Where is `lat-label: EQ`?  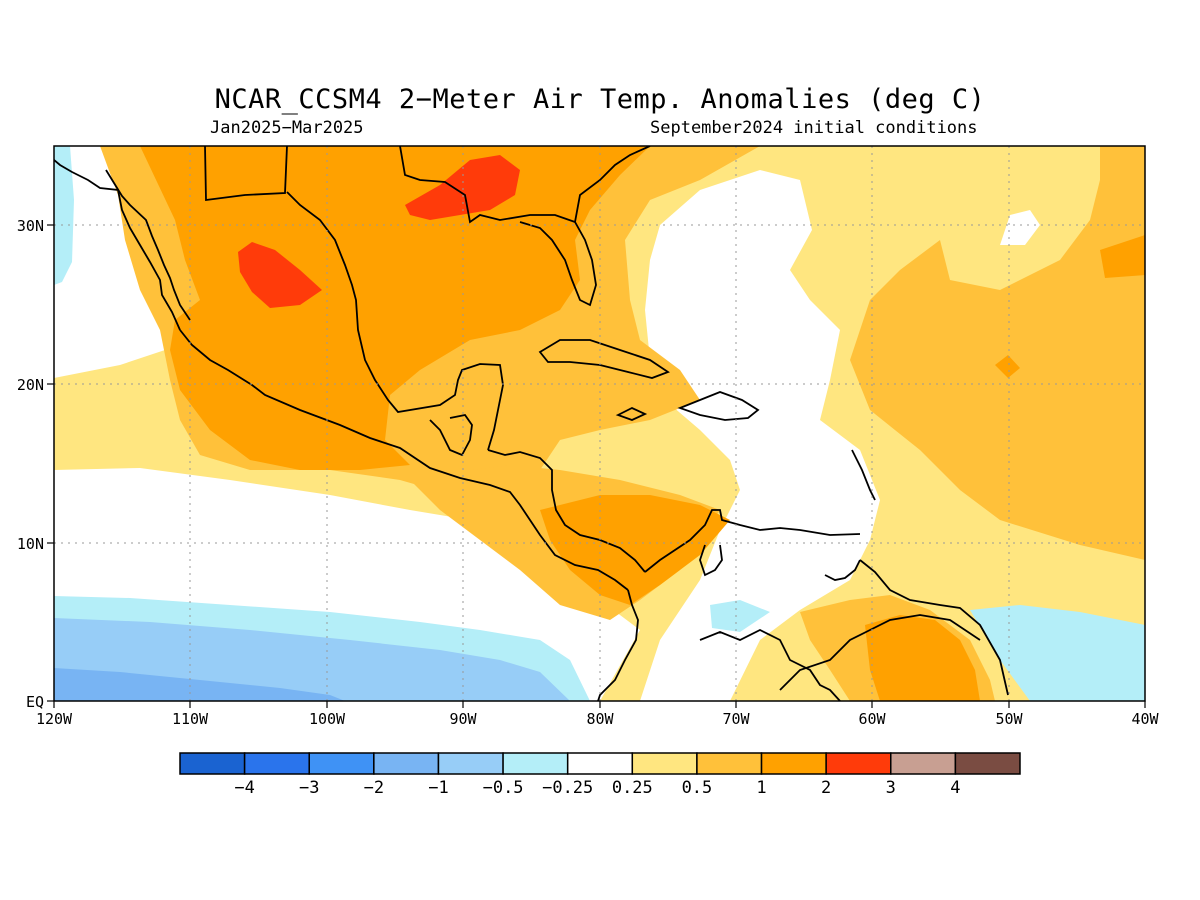 lat-label: EQ is located at coordinates (35, 702).